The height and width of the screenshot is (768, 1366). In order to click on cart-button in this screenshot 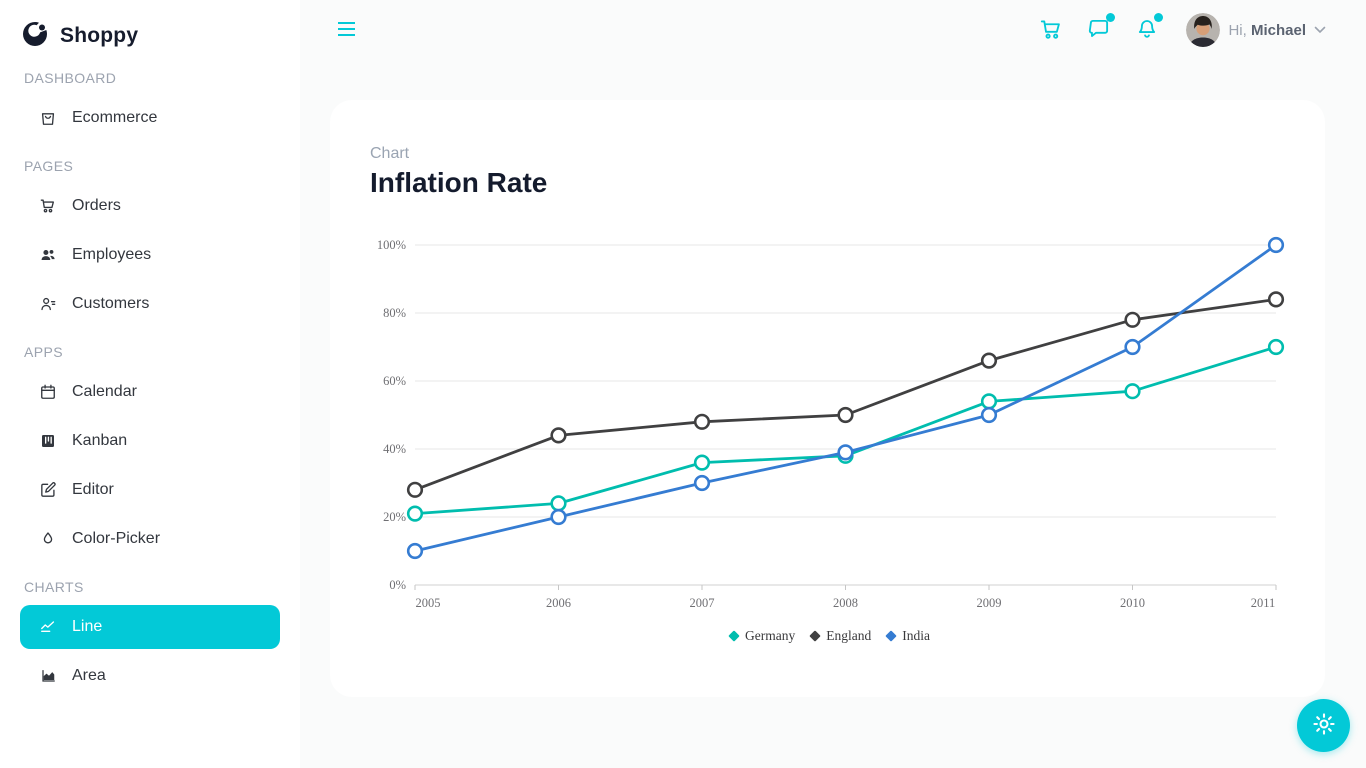, I will do `click(1051, 30)`.